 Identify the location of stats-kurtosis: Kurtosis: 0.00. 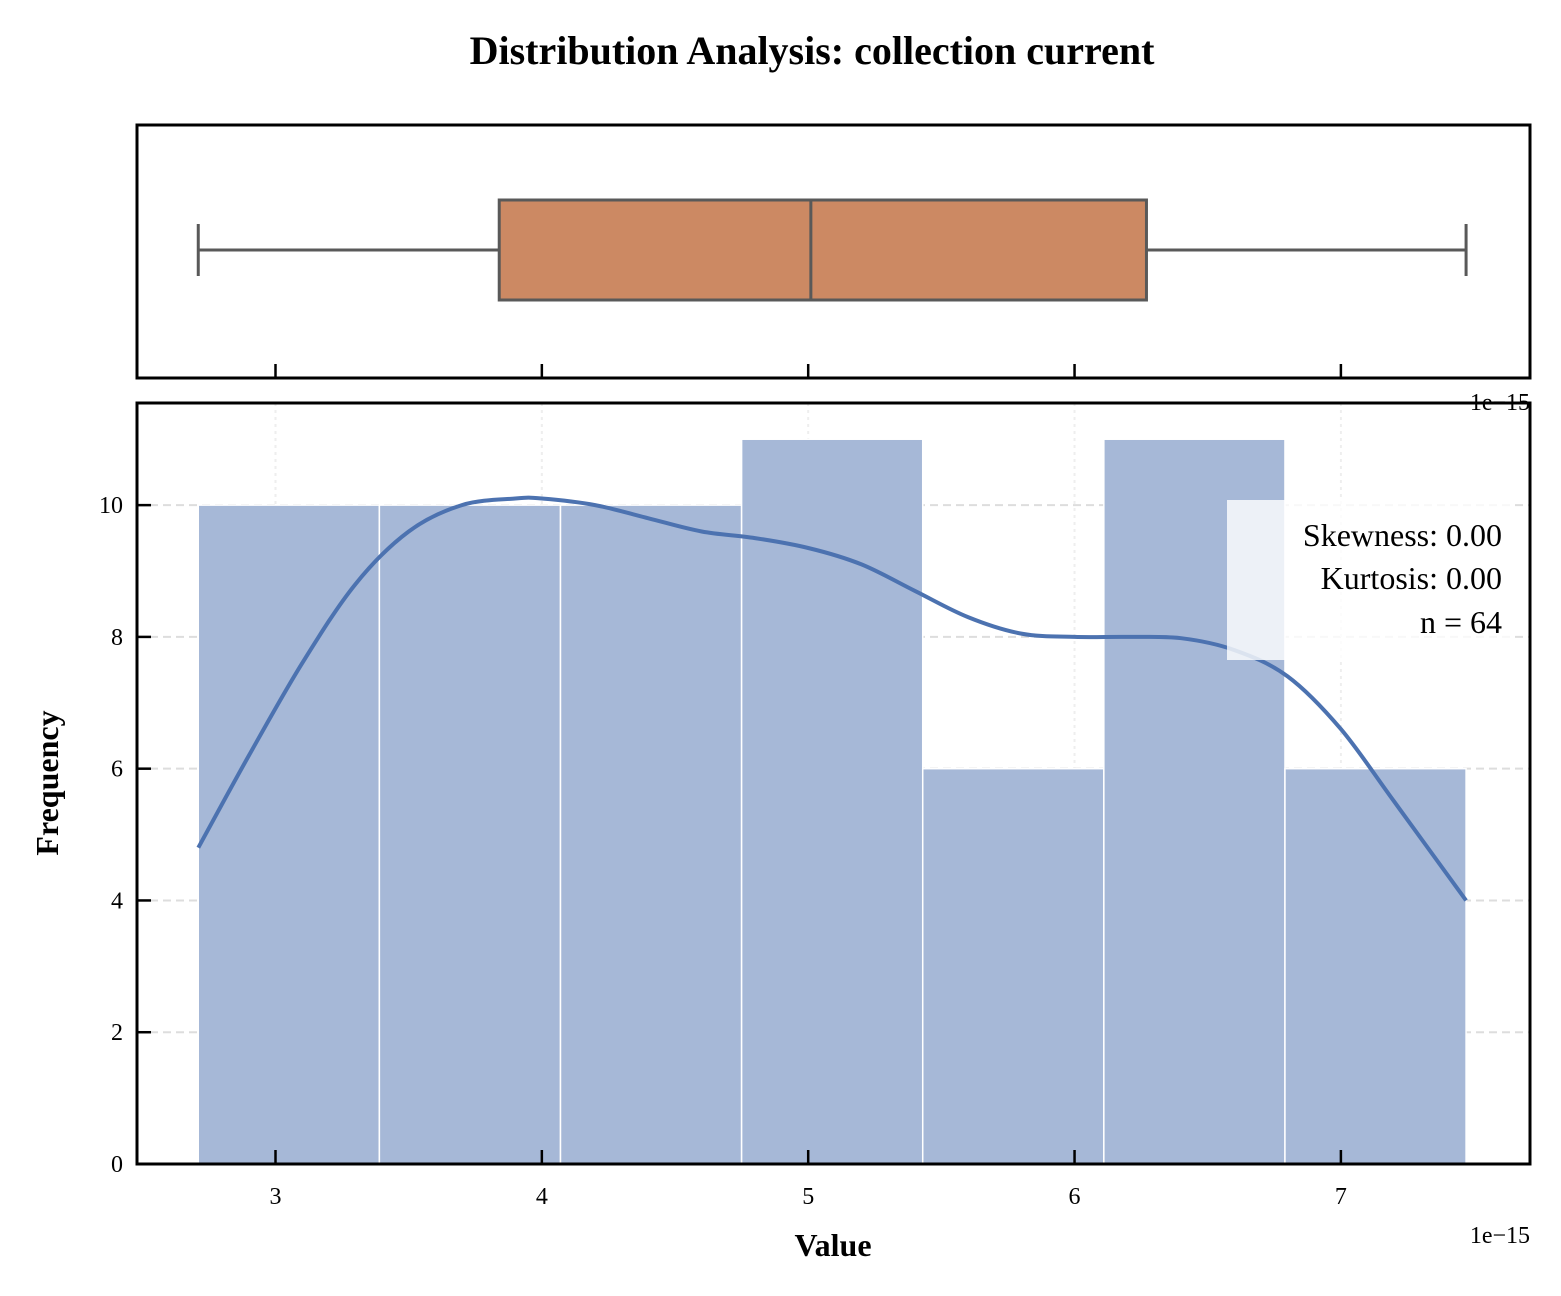
(1411, 578).